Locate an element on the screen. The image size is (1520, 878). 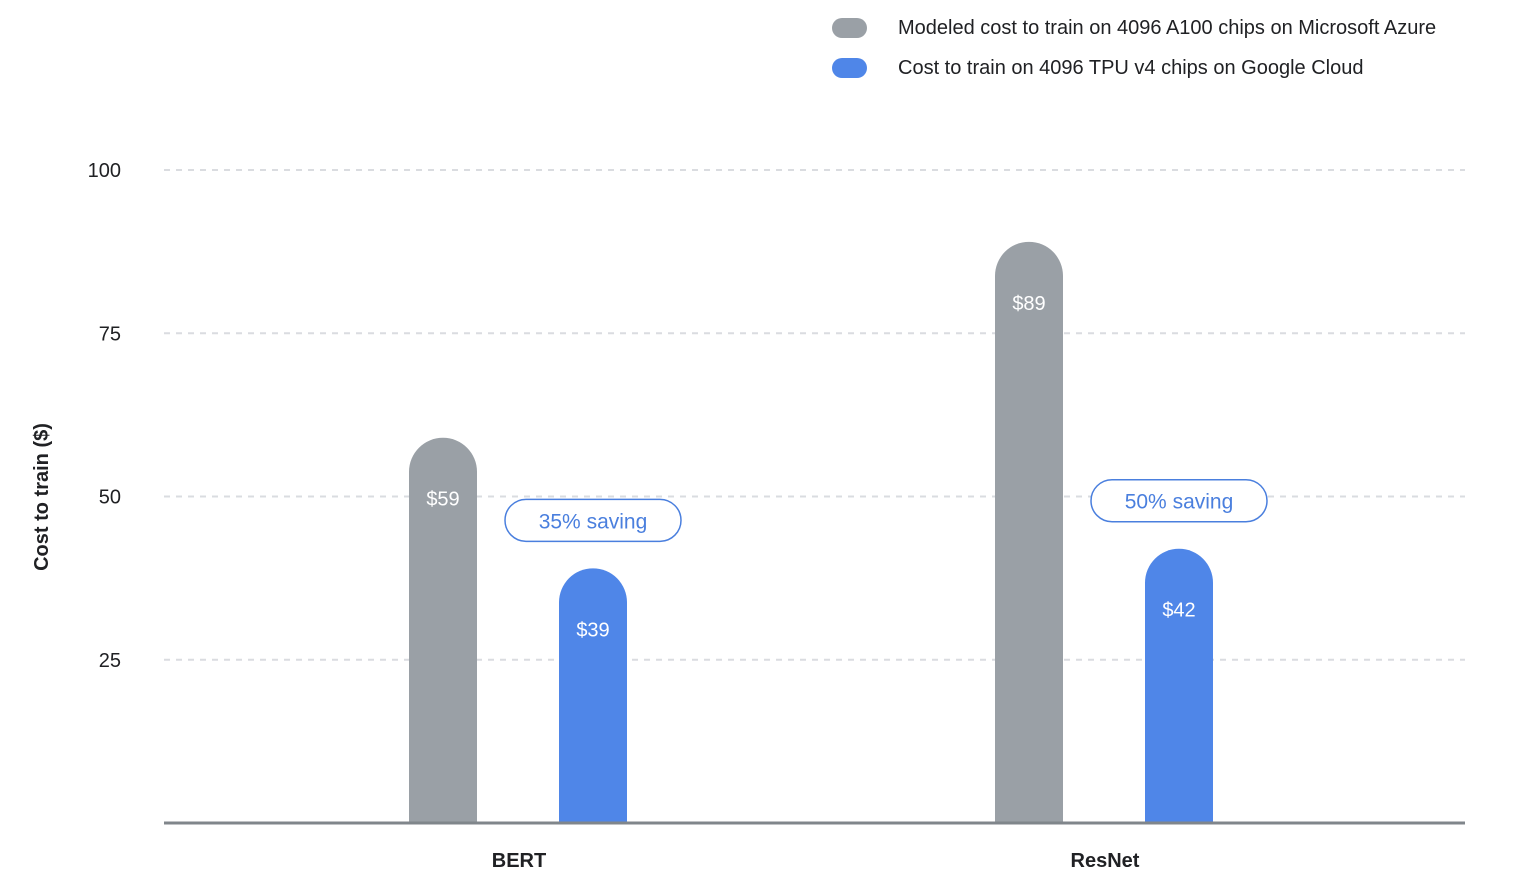
y-tick-label-25: 25 is located at coordinates (110, 661).